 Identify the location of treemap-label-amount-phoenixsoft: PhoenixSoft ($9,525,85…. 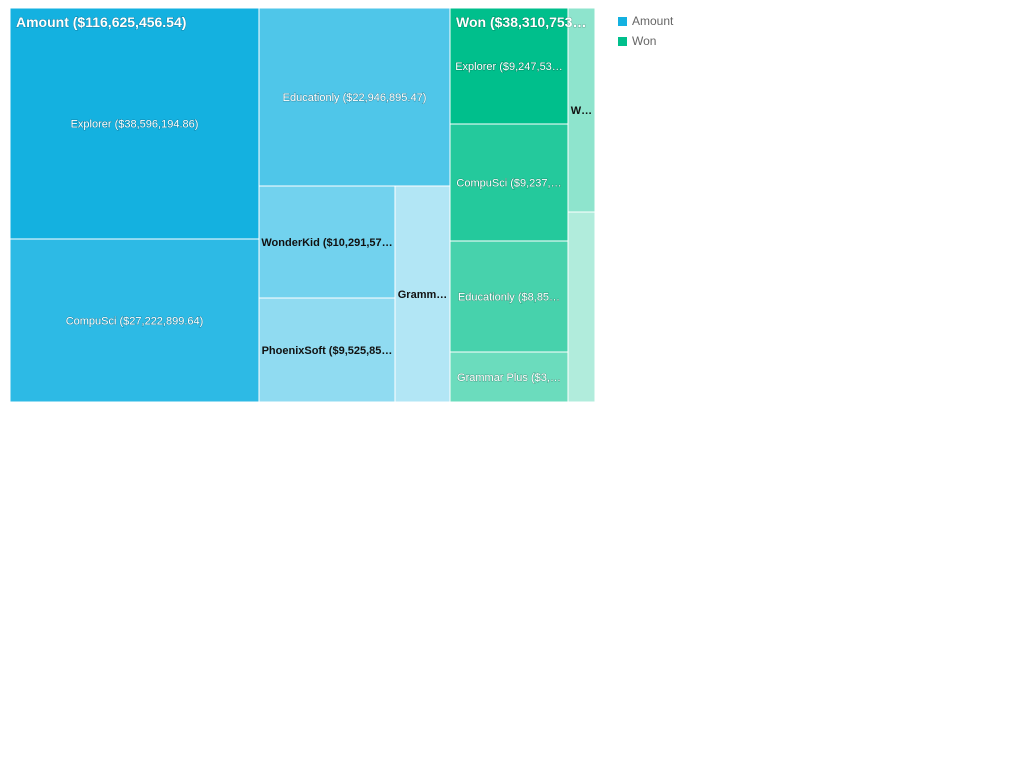
(327, 351).